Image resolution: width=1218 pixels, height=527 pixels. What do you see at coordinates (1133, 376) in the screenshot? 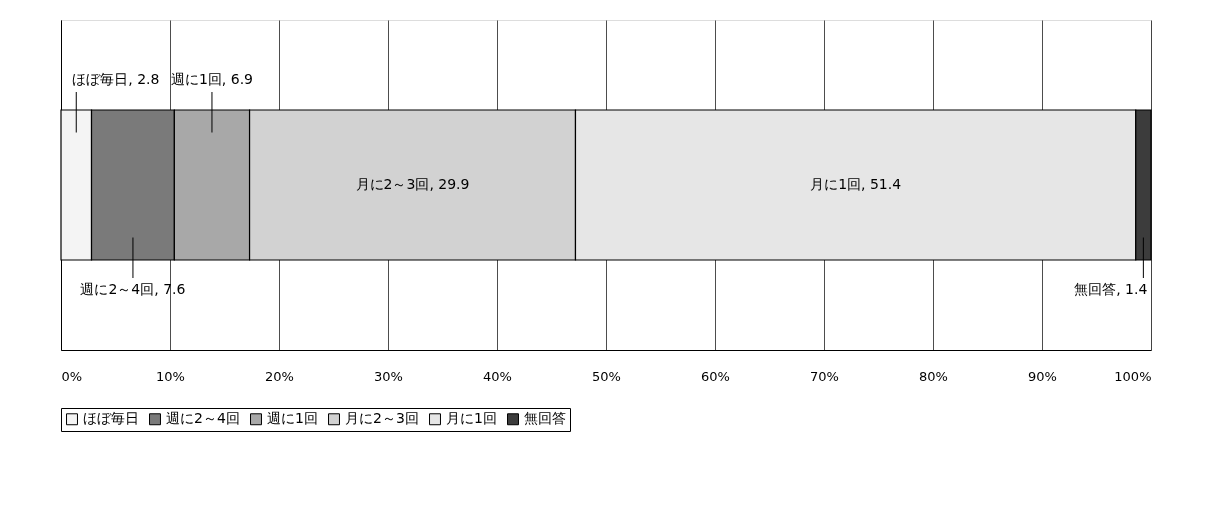
I see `x-tick-label: 100%` at bounding box center [1133, 376].